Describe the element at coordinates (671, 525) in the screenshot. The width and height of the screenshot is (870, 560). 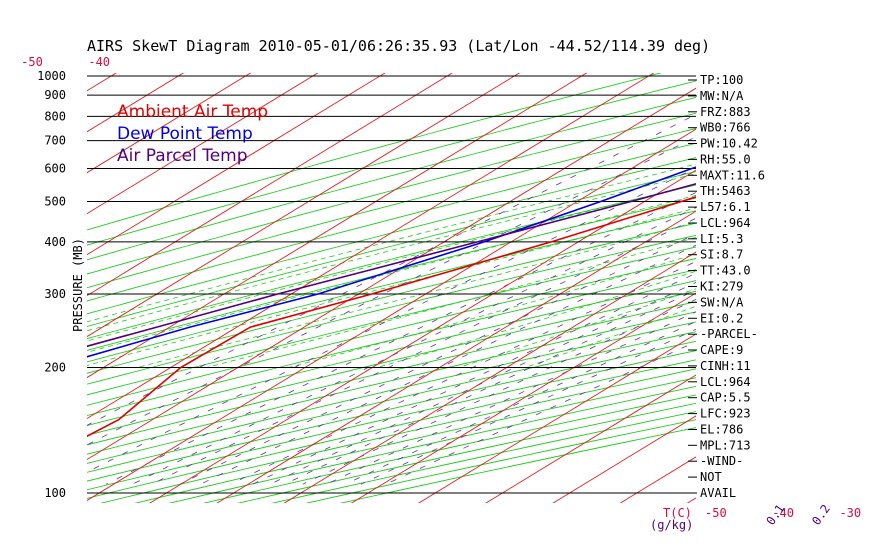
I see `x-axis-label-mixing: (g/kg)` at that location.